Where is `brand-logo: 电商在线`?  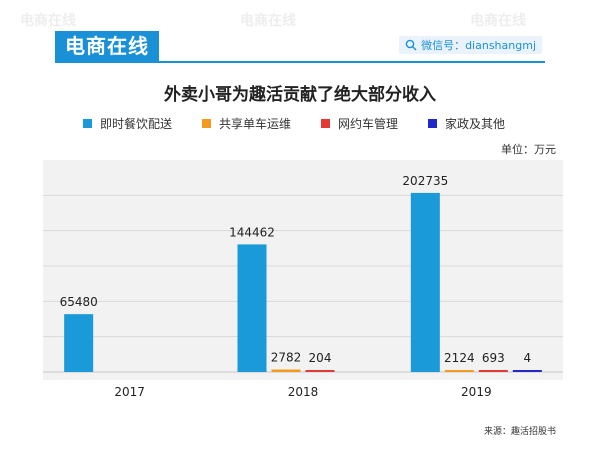 brand-logo: 电商在线 is located at coordinates (107, 46).